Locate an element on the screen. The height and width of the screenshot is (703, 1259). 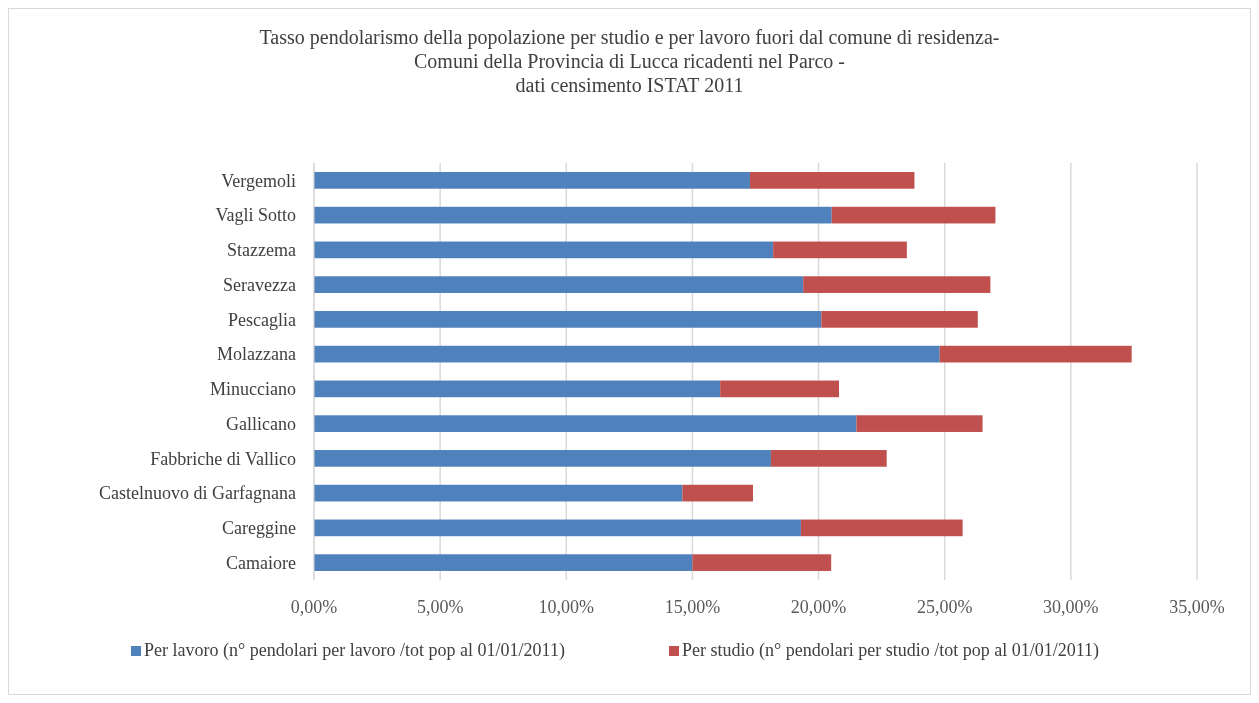
y-tick-label: Stazzema is located at coordinates (261, 250).